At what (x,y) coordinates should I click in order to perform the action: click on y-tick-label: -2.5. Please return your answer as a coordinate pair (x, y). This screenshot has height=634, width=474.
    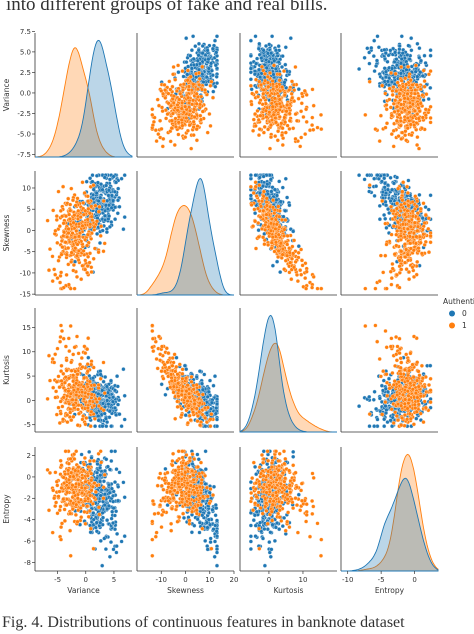
    Looking at the image, I should click on (24, 114).